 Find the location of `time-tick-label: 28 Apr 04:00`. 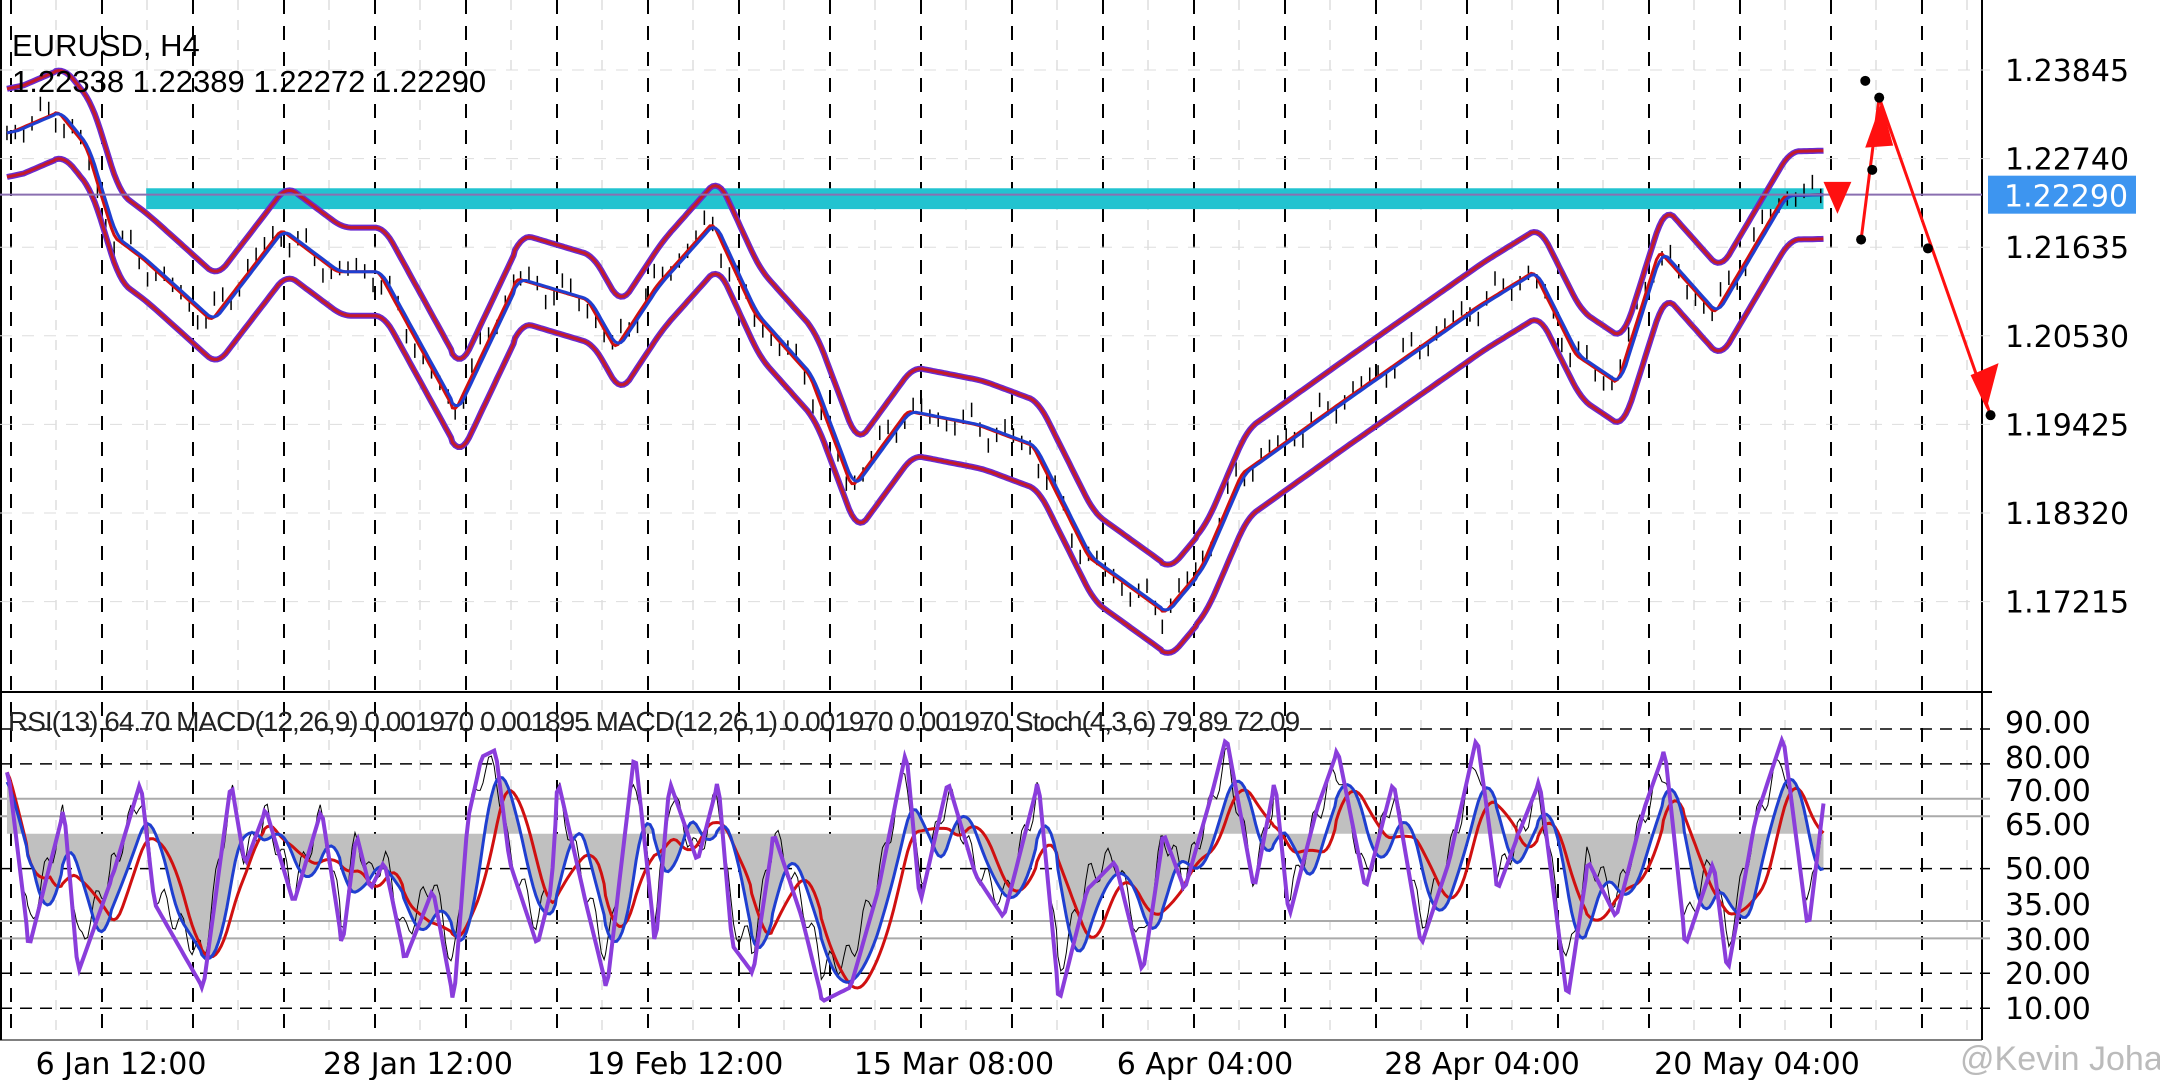

time-tick-label: 28 Apr 04:00 is located at coordinates (1482, 1063).